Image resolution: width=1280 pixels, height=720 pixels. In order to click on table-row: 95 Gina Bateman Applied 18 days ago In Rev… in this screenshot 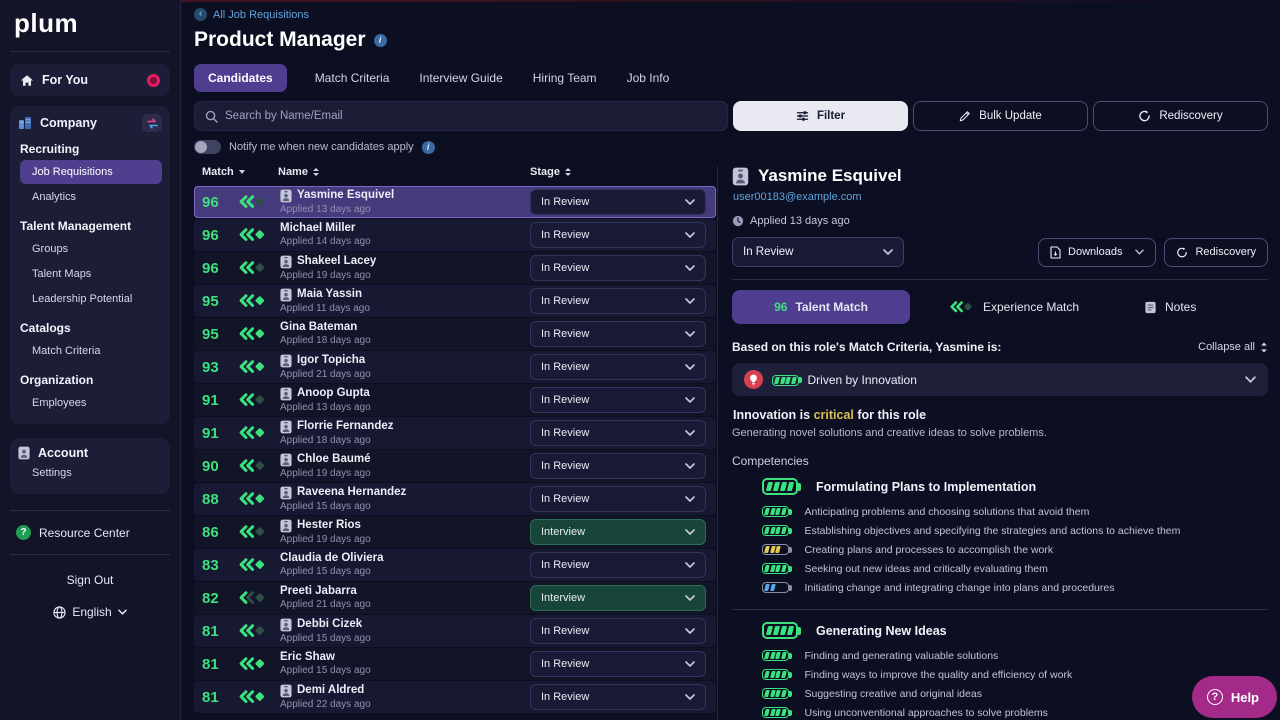, I will do `click(455, 334)`.